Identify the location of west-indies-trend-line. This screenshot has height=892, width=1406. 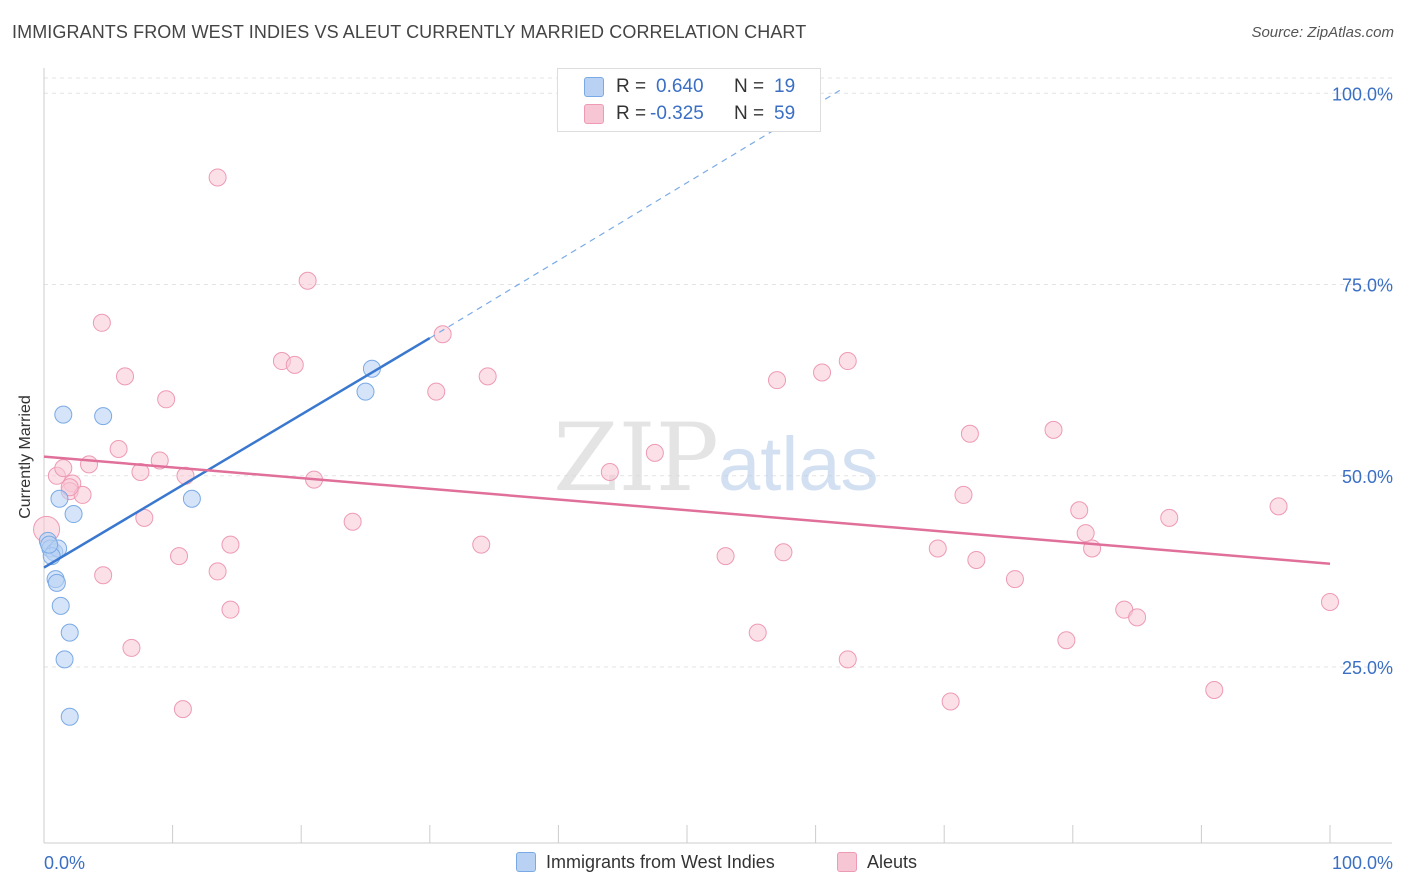
(237, 453).